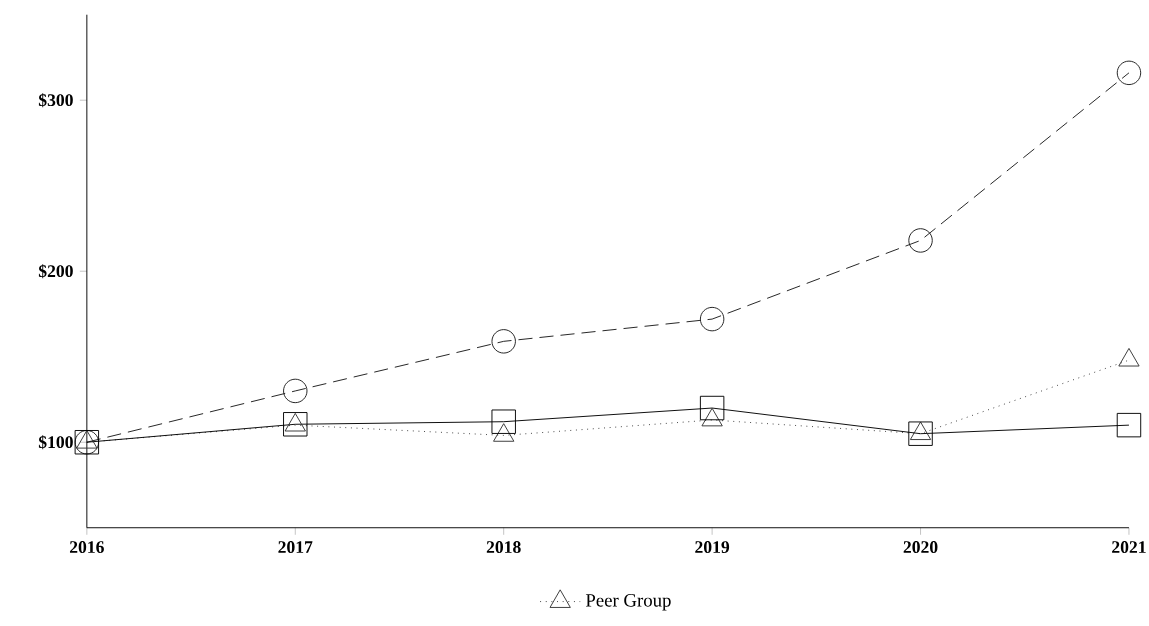  Describe the element at coordinates (55, 100) in the screenshot. I see `y-tick-label: $300` at that location.